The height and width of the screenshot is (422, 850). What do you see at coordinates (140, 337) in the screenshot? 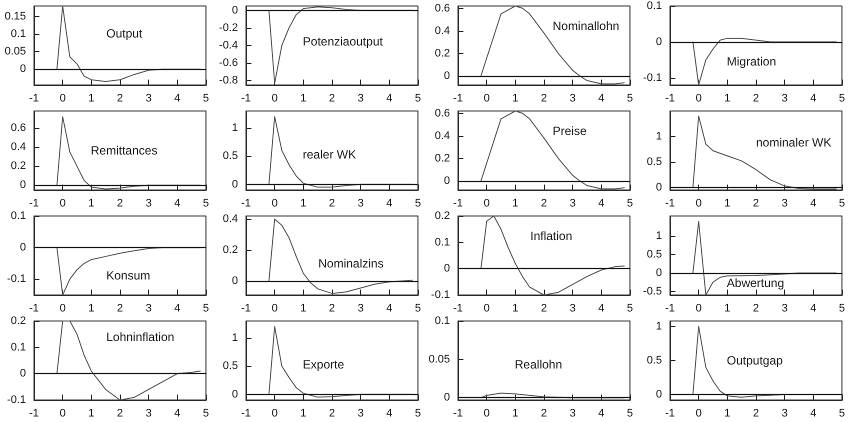
I see `annotation: Lohninflation` at bounding box center [140, 337].